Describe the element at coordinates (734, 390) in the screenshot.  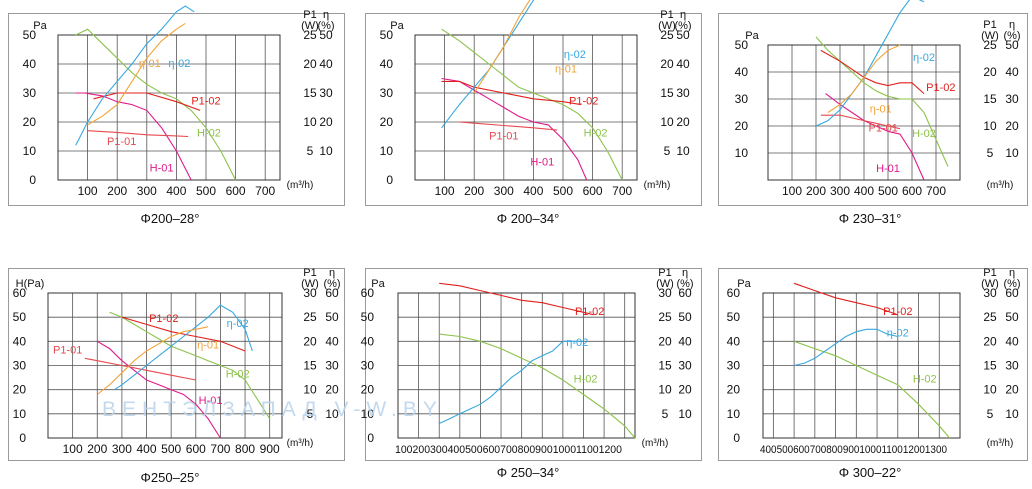
I see `y-tick-6-2: 20` at that location.